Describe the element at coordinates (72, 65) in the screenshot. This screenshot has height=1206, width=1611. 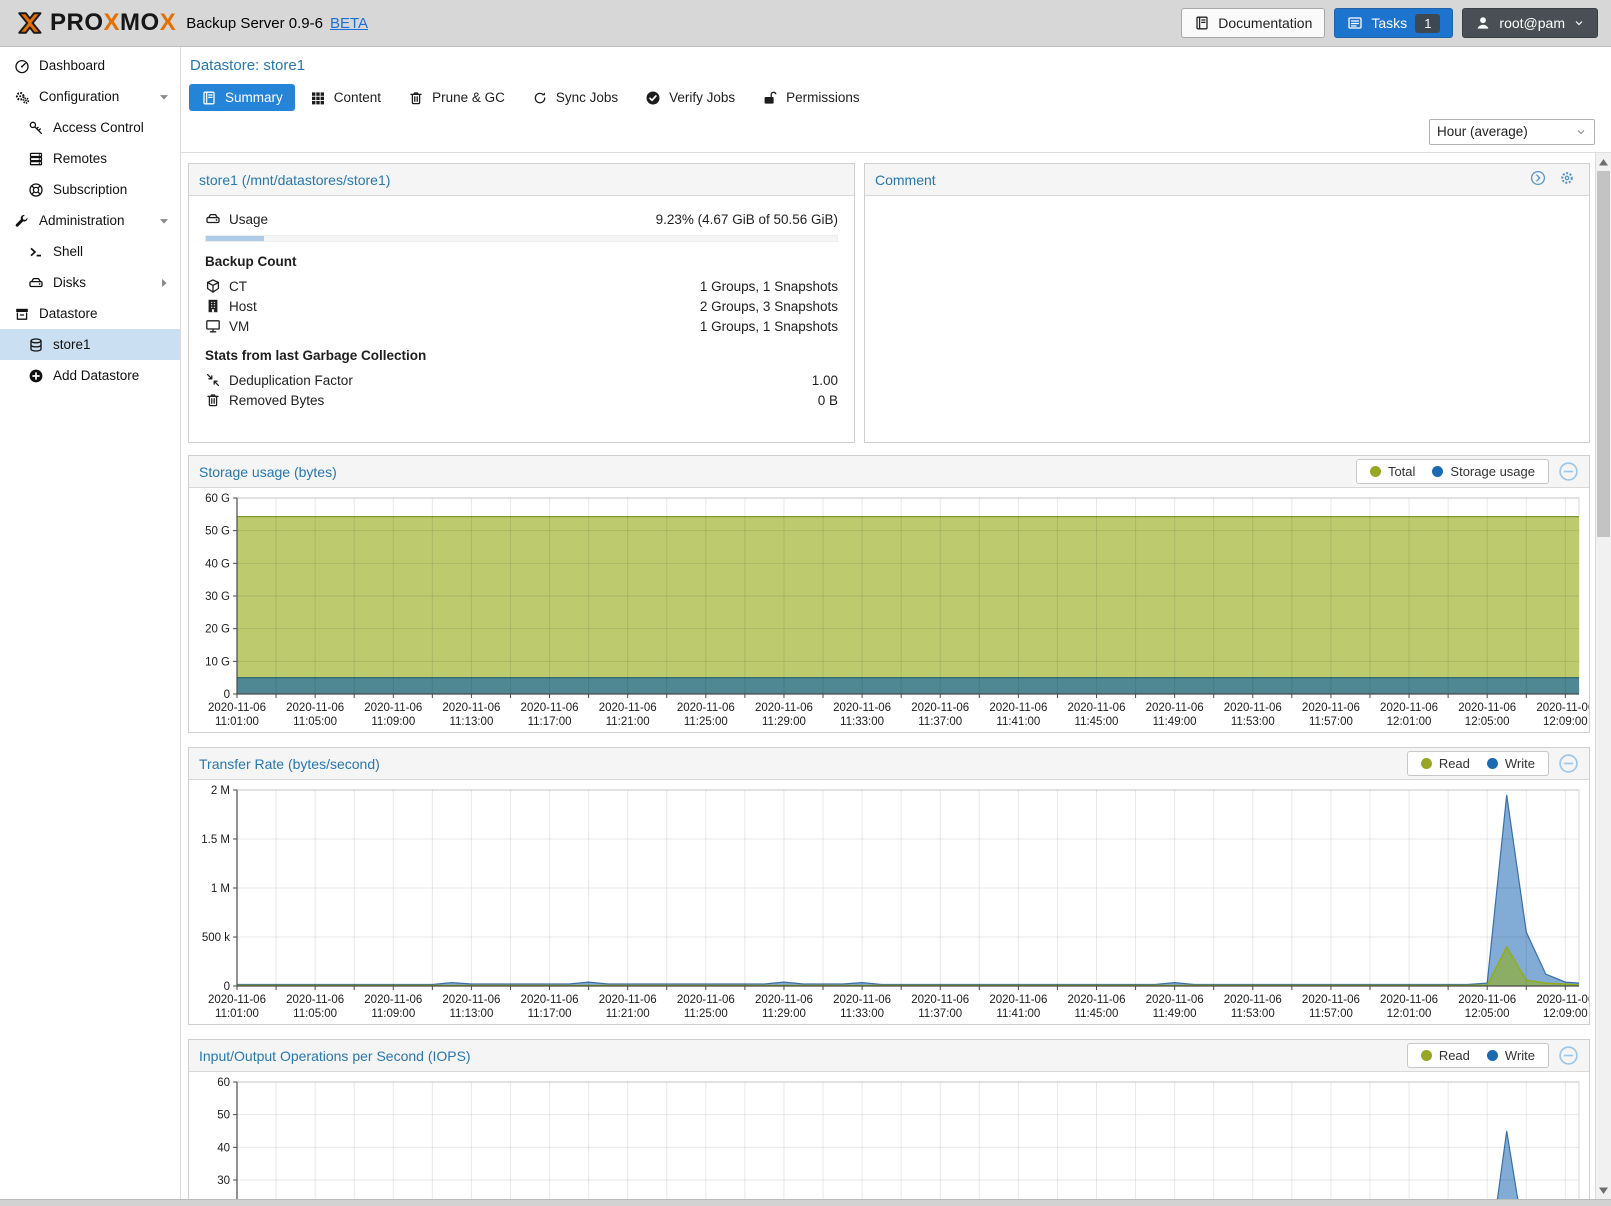
I see `sidebar-item-label: Dashboard` at that location.